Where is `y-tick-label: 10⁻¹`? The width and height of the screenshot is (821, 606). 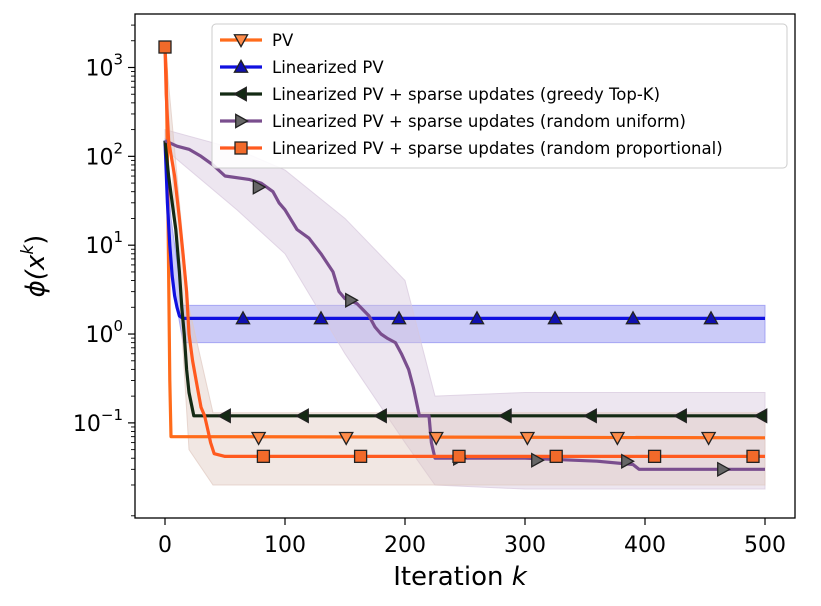 y-tick-label: 10⁻¹ is located at coordinates (98, 421).